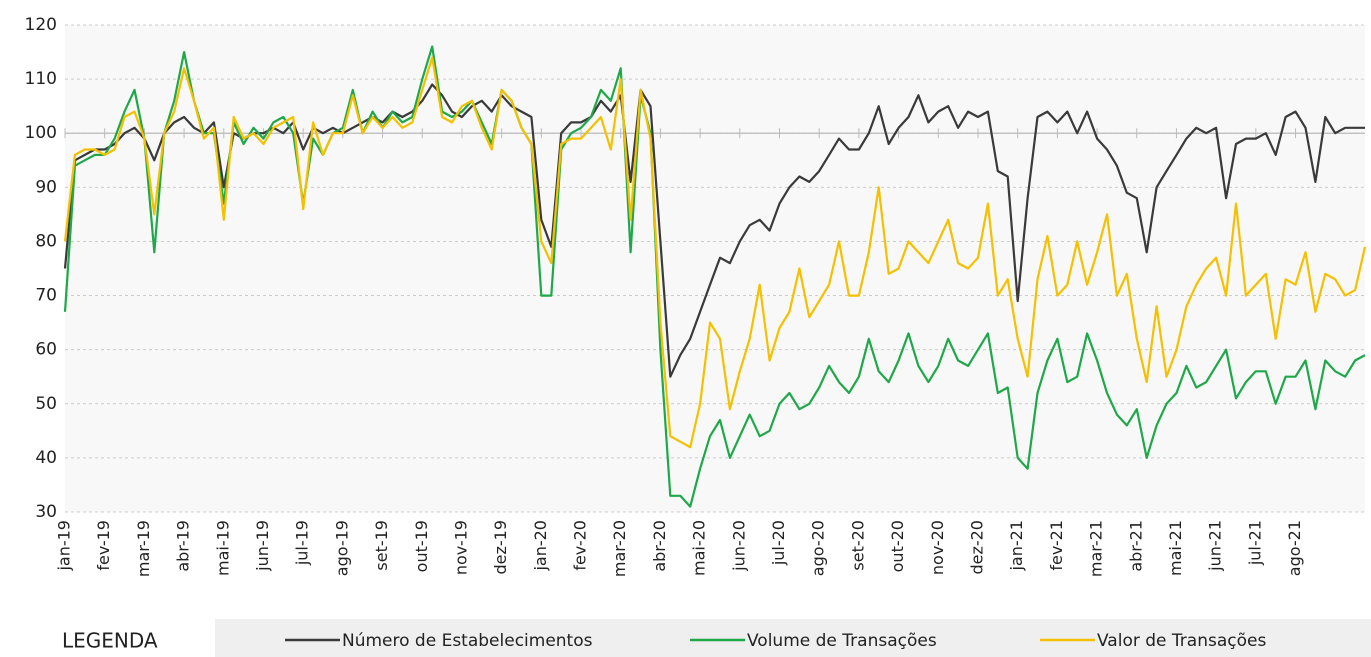 The width and height of the screenshot is (1371, 657). I want to click on x-tick-label: fev-19, so click(103, 545).